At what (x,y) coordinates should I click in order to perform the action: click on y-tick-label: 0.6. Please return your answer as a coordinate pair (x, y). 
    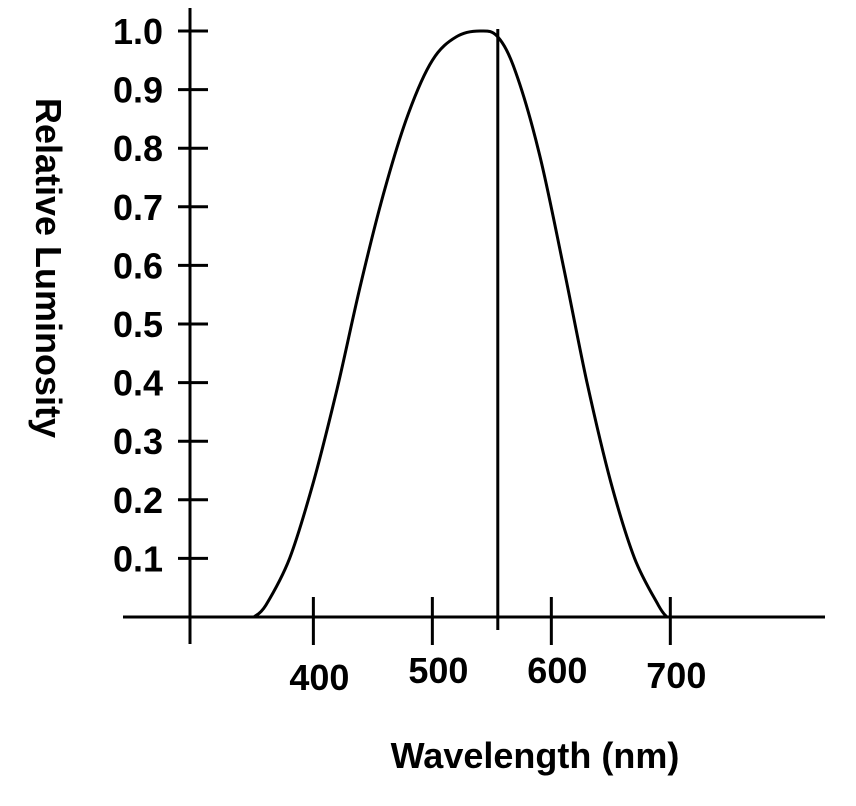
    Looking at the image, I should click on (138, 265).